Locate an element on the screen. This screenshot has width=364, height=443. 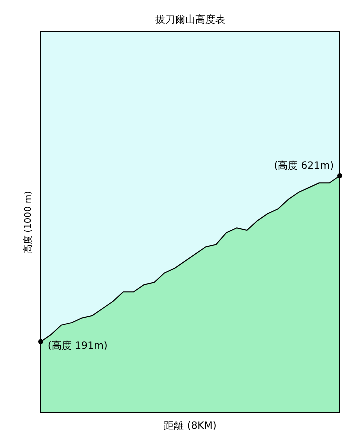
x-axis-title: 距離 (8KM) is located at coordinates (190, 426).